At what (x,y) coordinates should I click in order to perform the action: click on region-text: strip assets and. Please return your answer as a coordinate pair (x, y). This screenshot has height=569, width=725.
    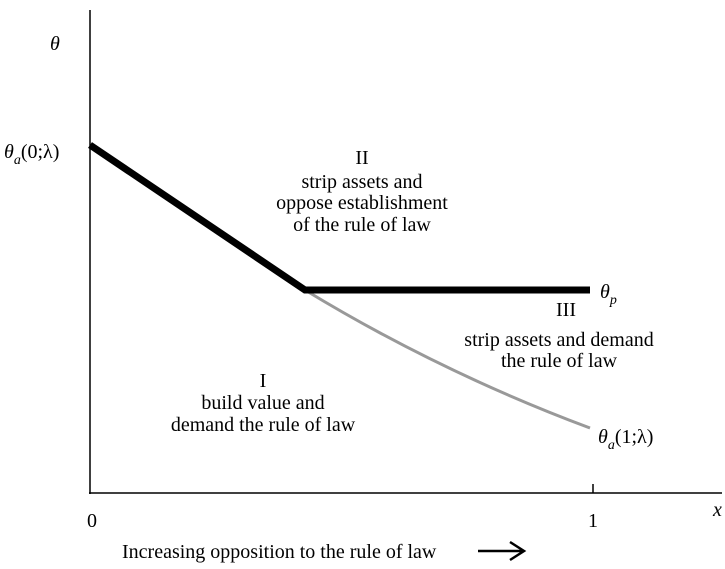
    Looking at the image, I should click on (361, 182).